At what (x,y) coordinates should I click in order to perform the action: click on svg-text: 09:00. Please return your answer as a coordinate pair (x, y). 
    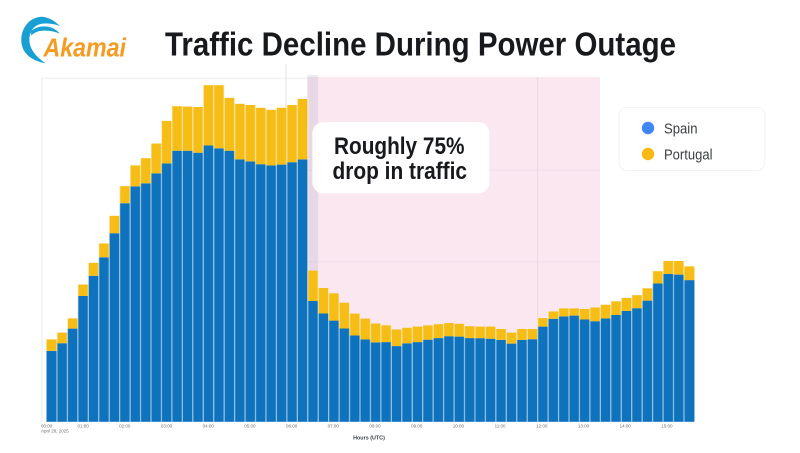
    Looking at the image, I should click on (417, 426).